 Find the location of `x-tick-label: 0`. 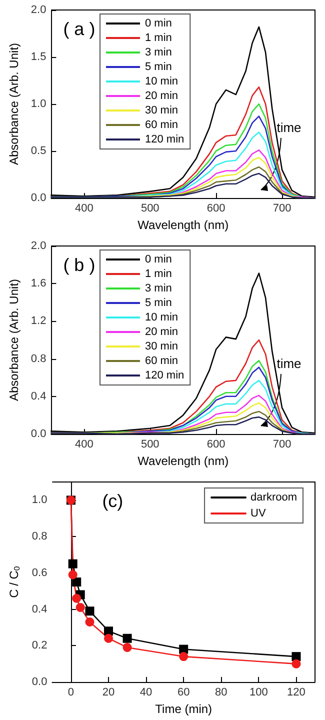

x-tick-label: 0 is located at coordinates (71, 692).